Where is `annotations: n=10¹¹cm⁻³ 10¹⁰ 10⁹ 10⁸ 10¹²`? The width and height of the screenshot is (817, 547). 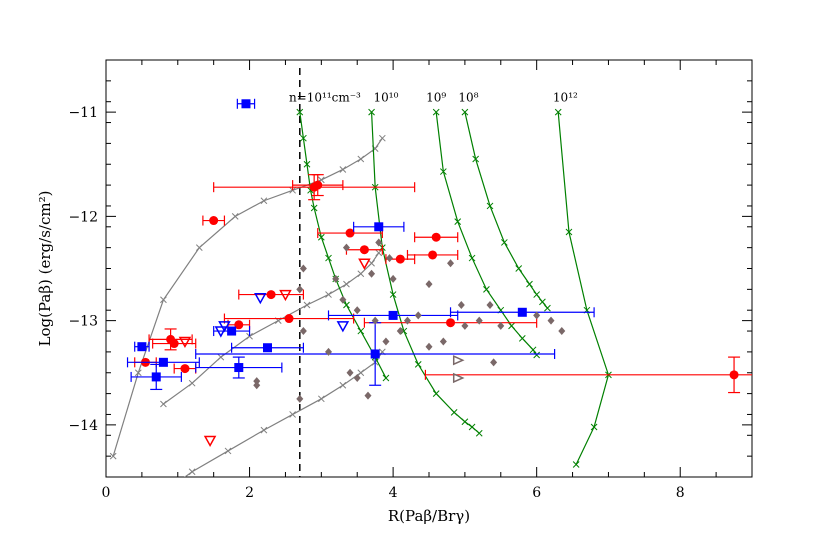 annotations: n=10¹¹cm⁻³ 10¹⁰ 10⁹ 10⁸ 10¹² is located at coordinates (433, 97).